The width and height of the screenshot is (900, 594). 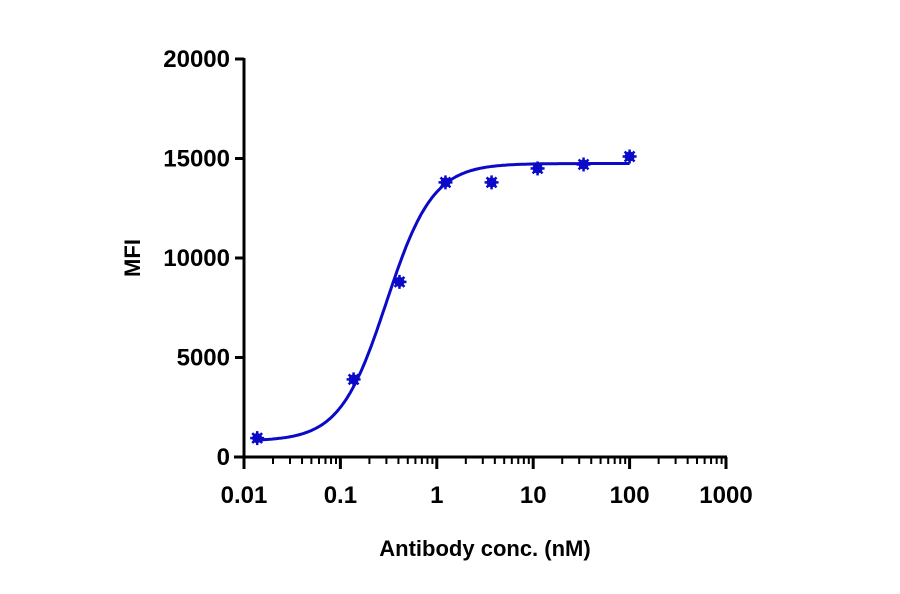 What do you see at coordinates (203, 358) in the screenshot?
I see `y-tick-label: 5000` at bounding box center [203, 358].